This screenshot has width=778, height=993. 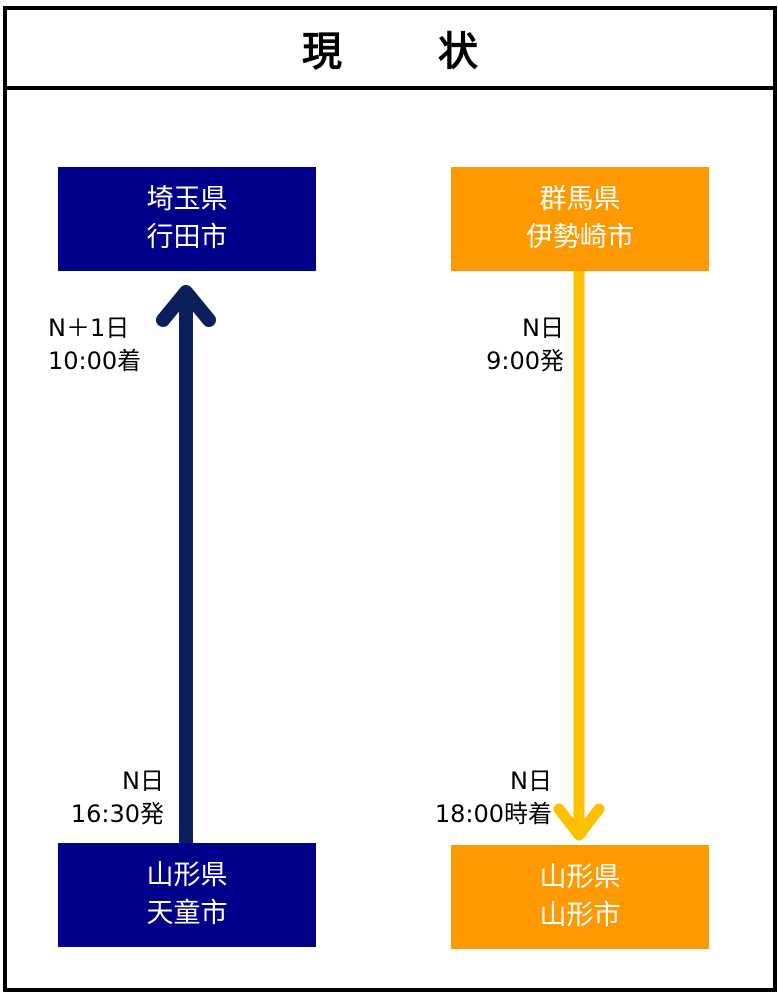 I want to click on box-line-1: 群馬県, so click(x=580, y=199).